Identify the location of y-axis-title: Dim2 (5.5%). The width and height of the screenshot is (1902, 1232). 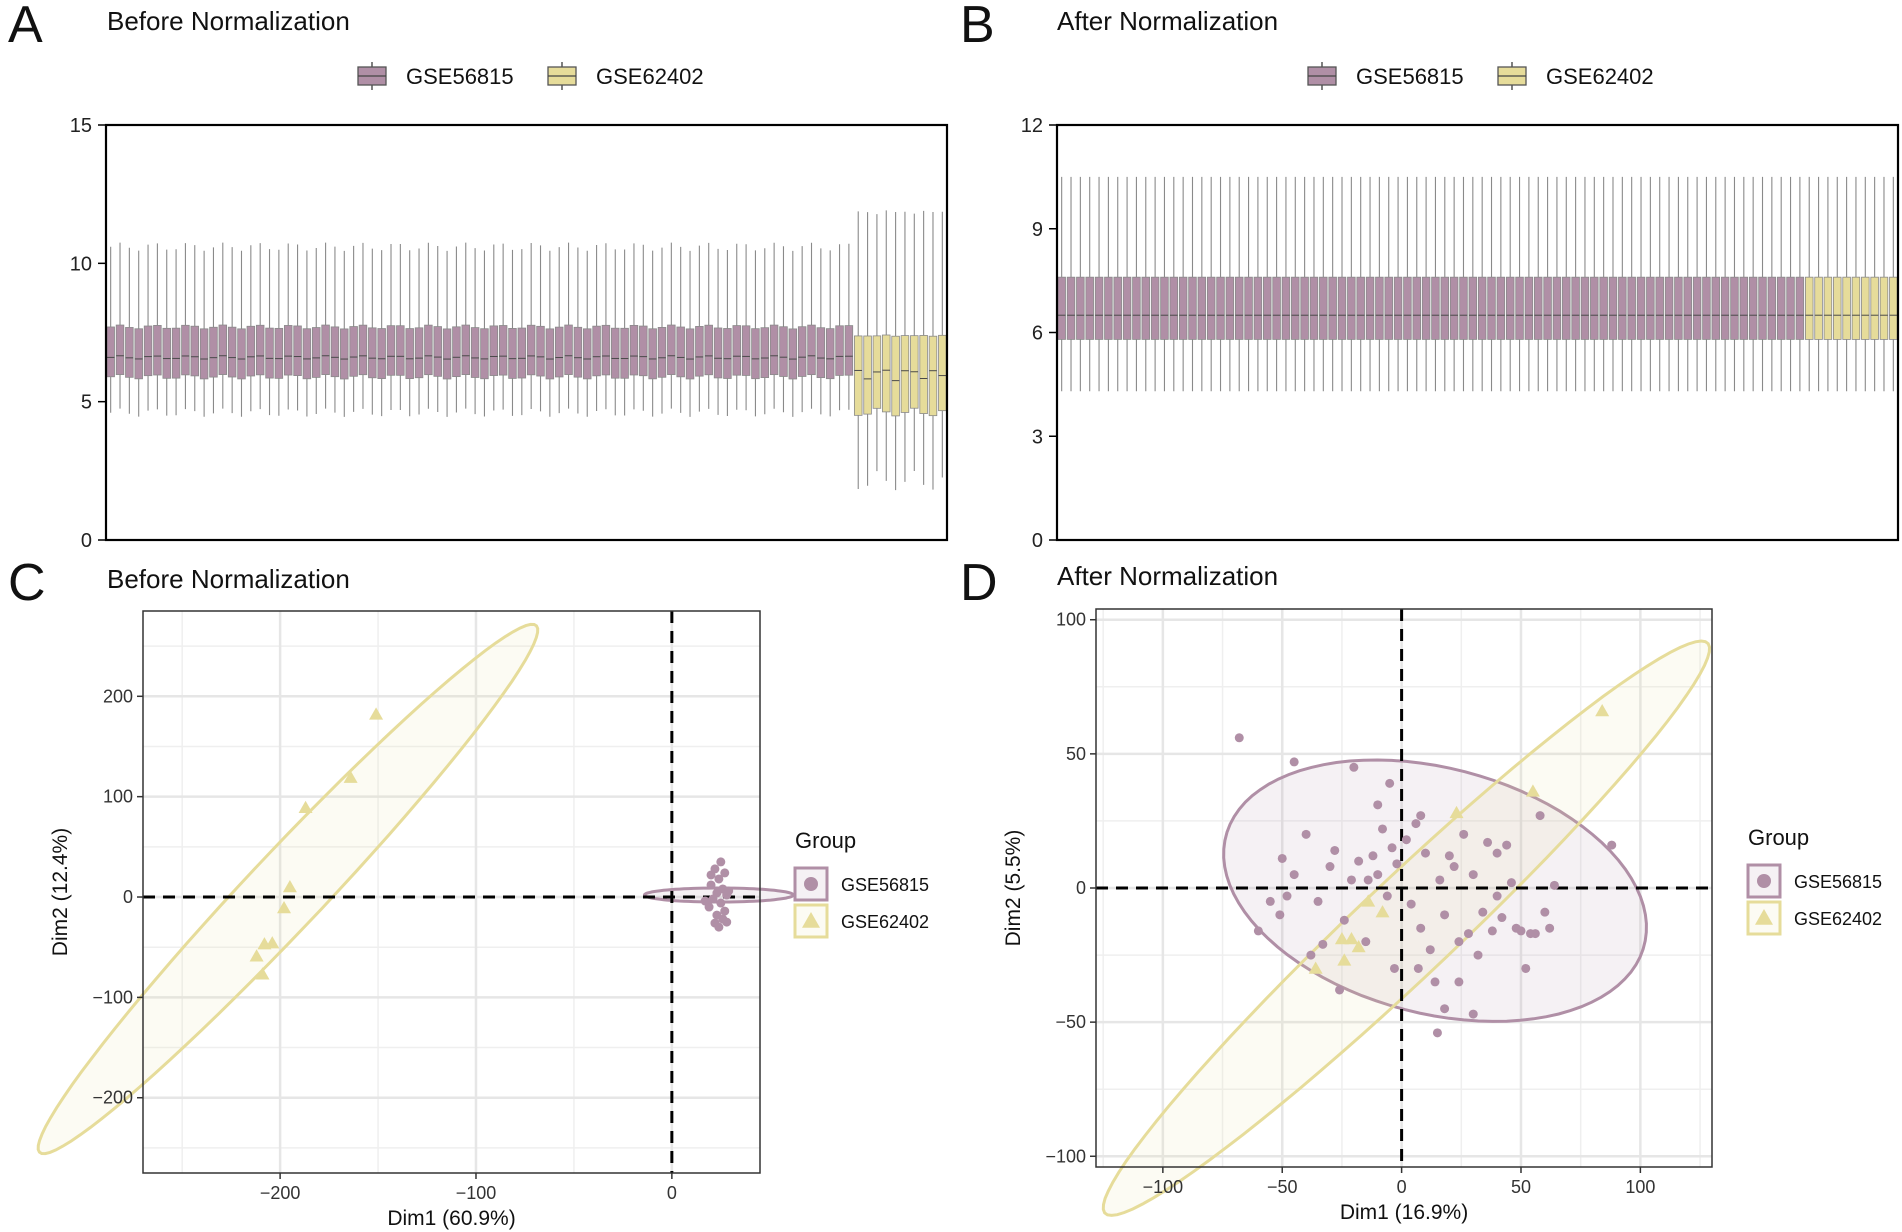
(1013, 888).